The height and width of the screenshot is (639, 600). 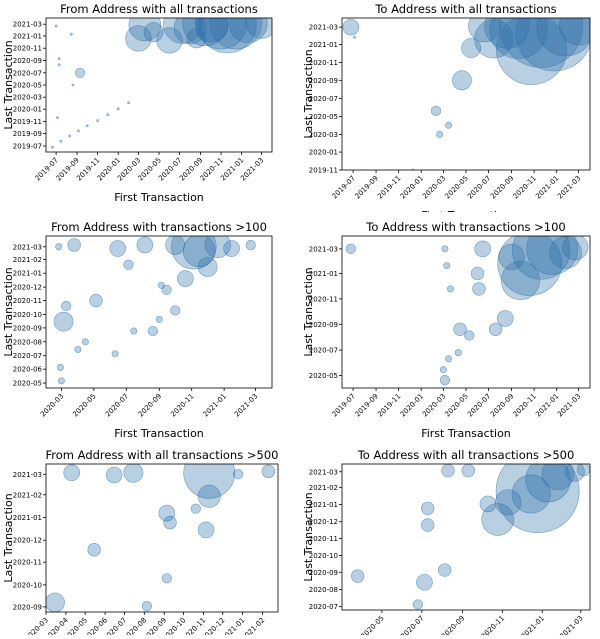 I want to click on y-tick-label: 2021-01, so click(x=323, y=274).